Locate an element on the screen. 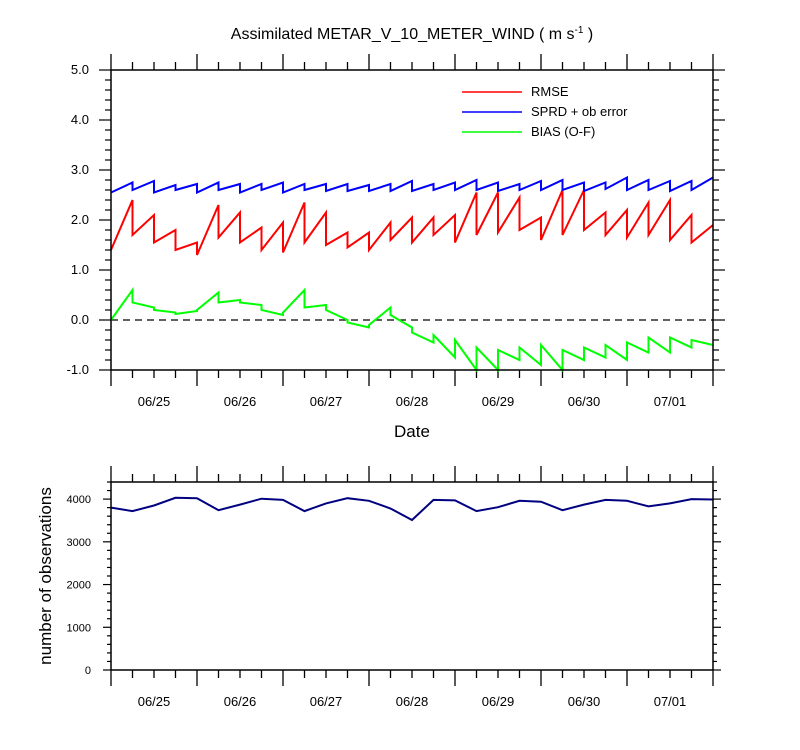  bottom-y-tick-labels: 4000 3000 2000 1000 0 is located at coordinates (79, 585).